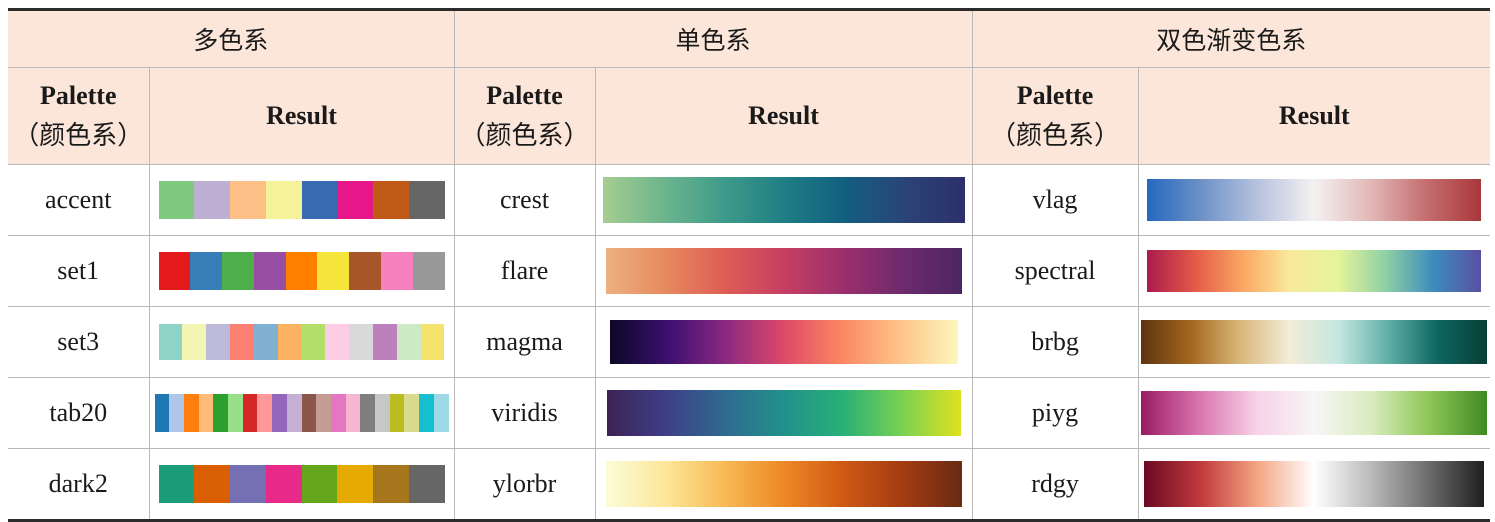 The height and width of the screenshot is (522, 1495). What do you see at coordinates (1314, 116) in the screenshot?
I see `result-header-diverging: Result` at bounding box center [1314, 116].